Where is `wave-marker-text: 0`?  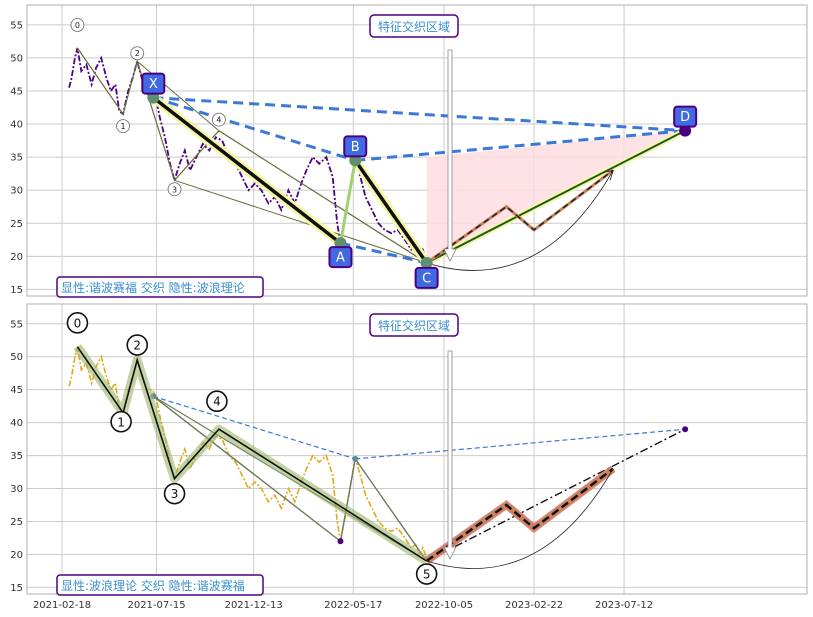 wave-marker-text: 0 is located at coordinates (77, 25).